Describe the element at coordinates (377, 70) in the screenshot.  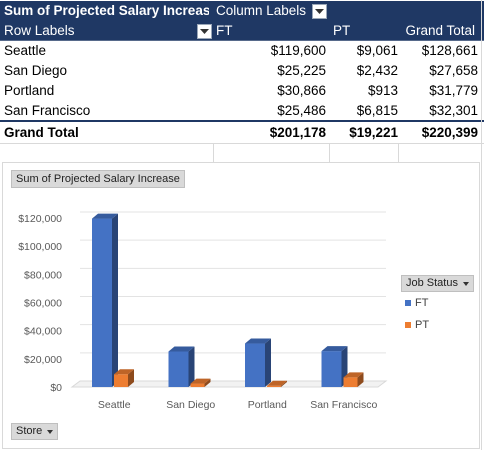
I see `cell-pt: $2,432` at that location.